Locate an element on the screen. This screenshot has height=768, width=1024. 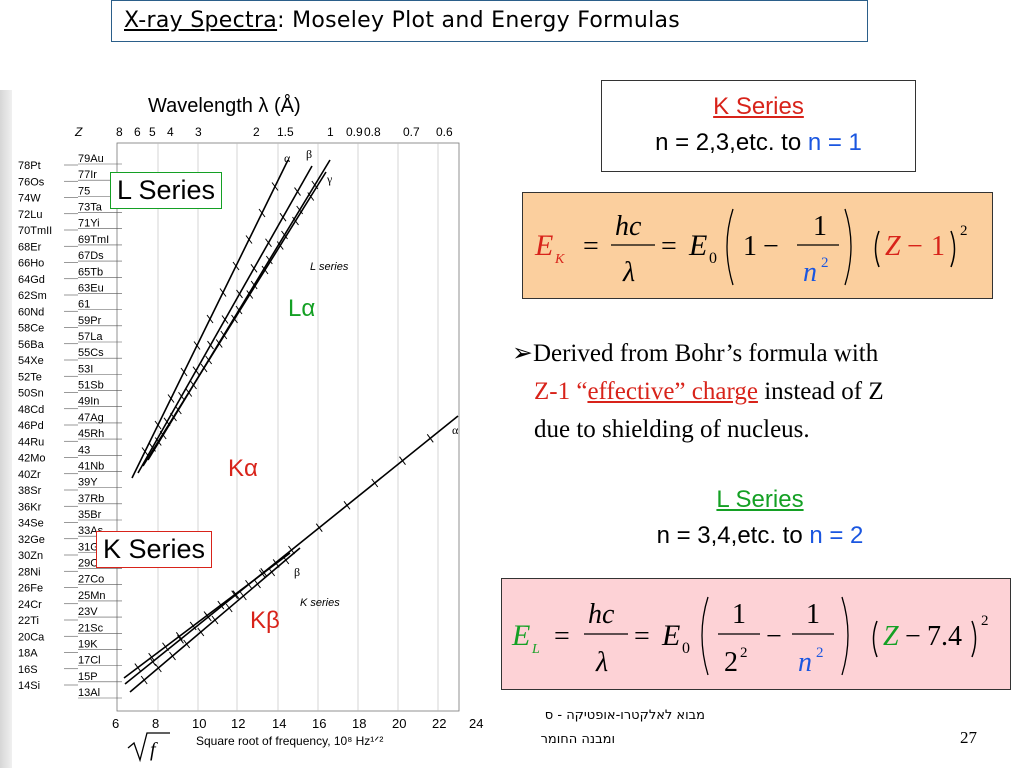
left-element-label: 24Cr is located at coordinates (30, 605).